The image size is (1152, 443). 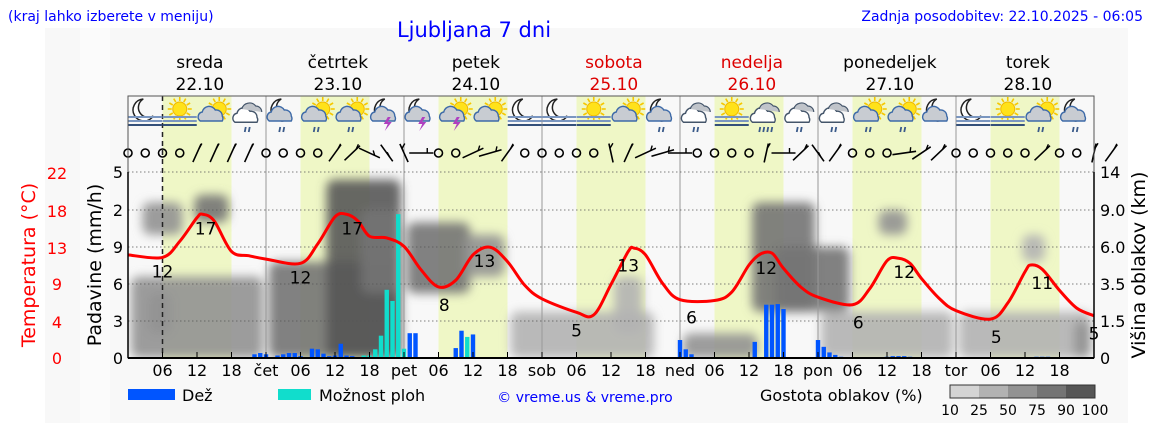 I want to click on x-tick-label: tor, so click(x=956, y=370).